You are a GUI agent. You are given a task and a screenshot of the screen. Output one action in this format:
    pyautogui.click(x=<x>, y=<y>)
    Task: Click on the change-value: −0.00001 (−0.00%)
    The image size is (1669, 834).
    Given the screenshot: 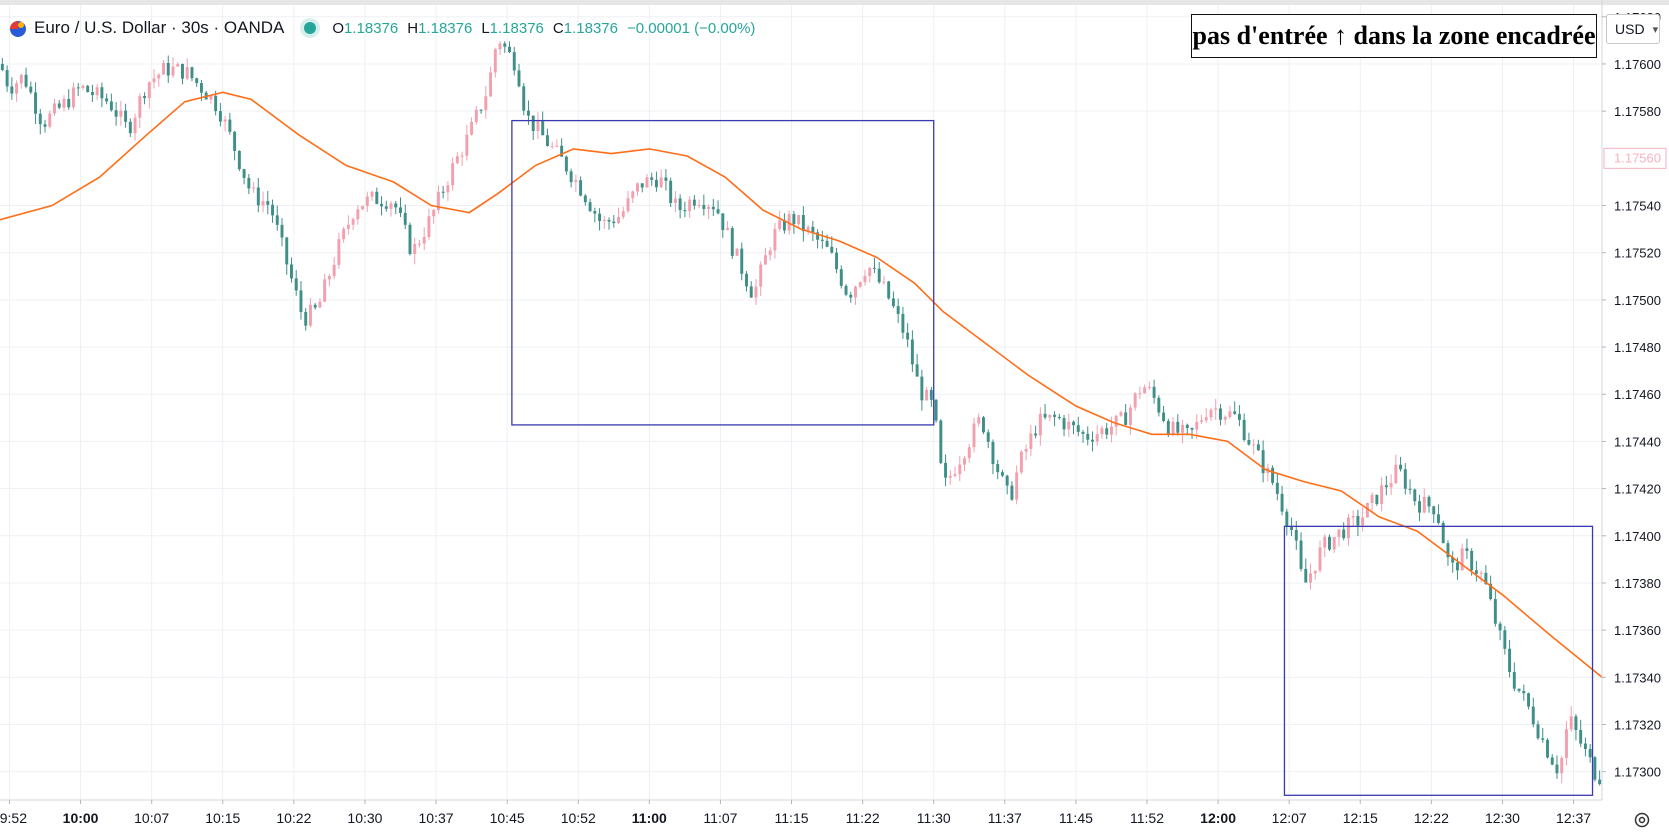 What is the action you would take?
    pyautogui.click(x=691, y=28)
    